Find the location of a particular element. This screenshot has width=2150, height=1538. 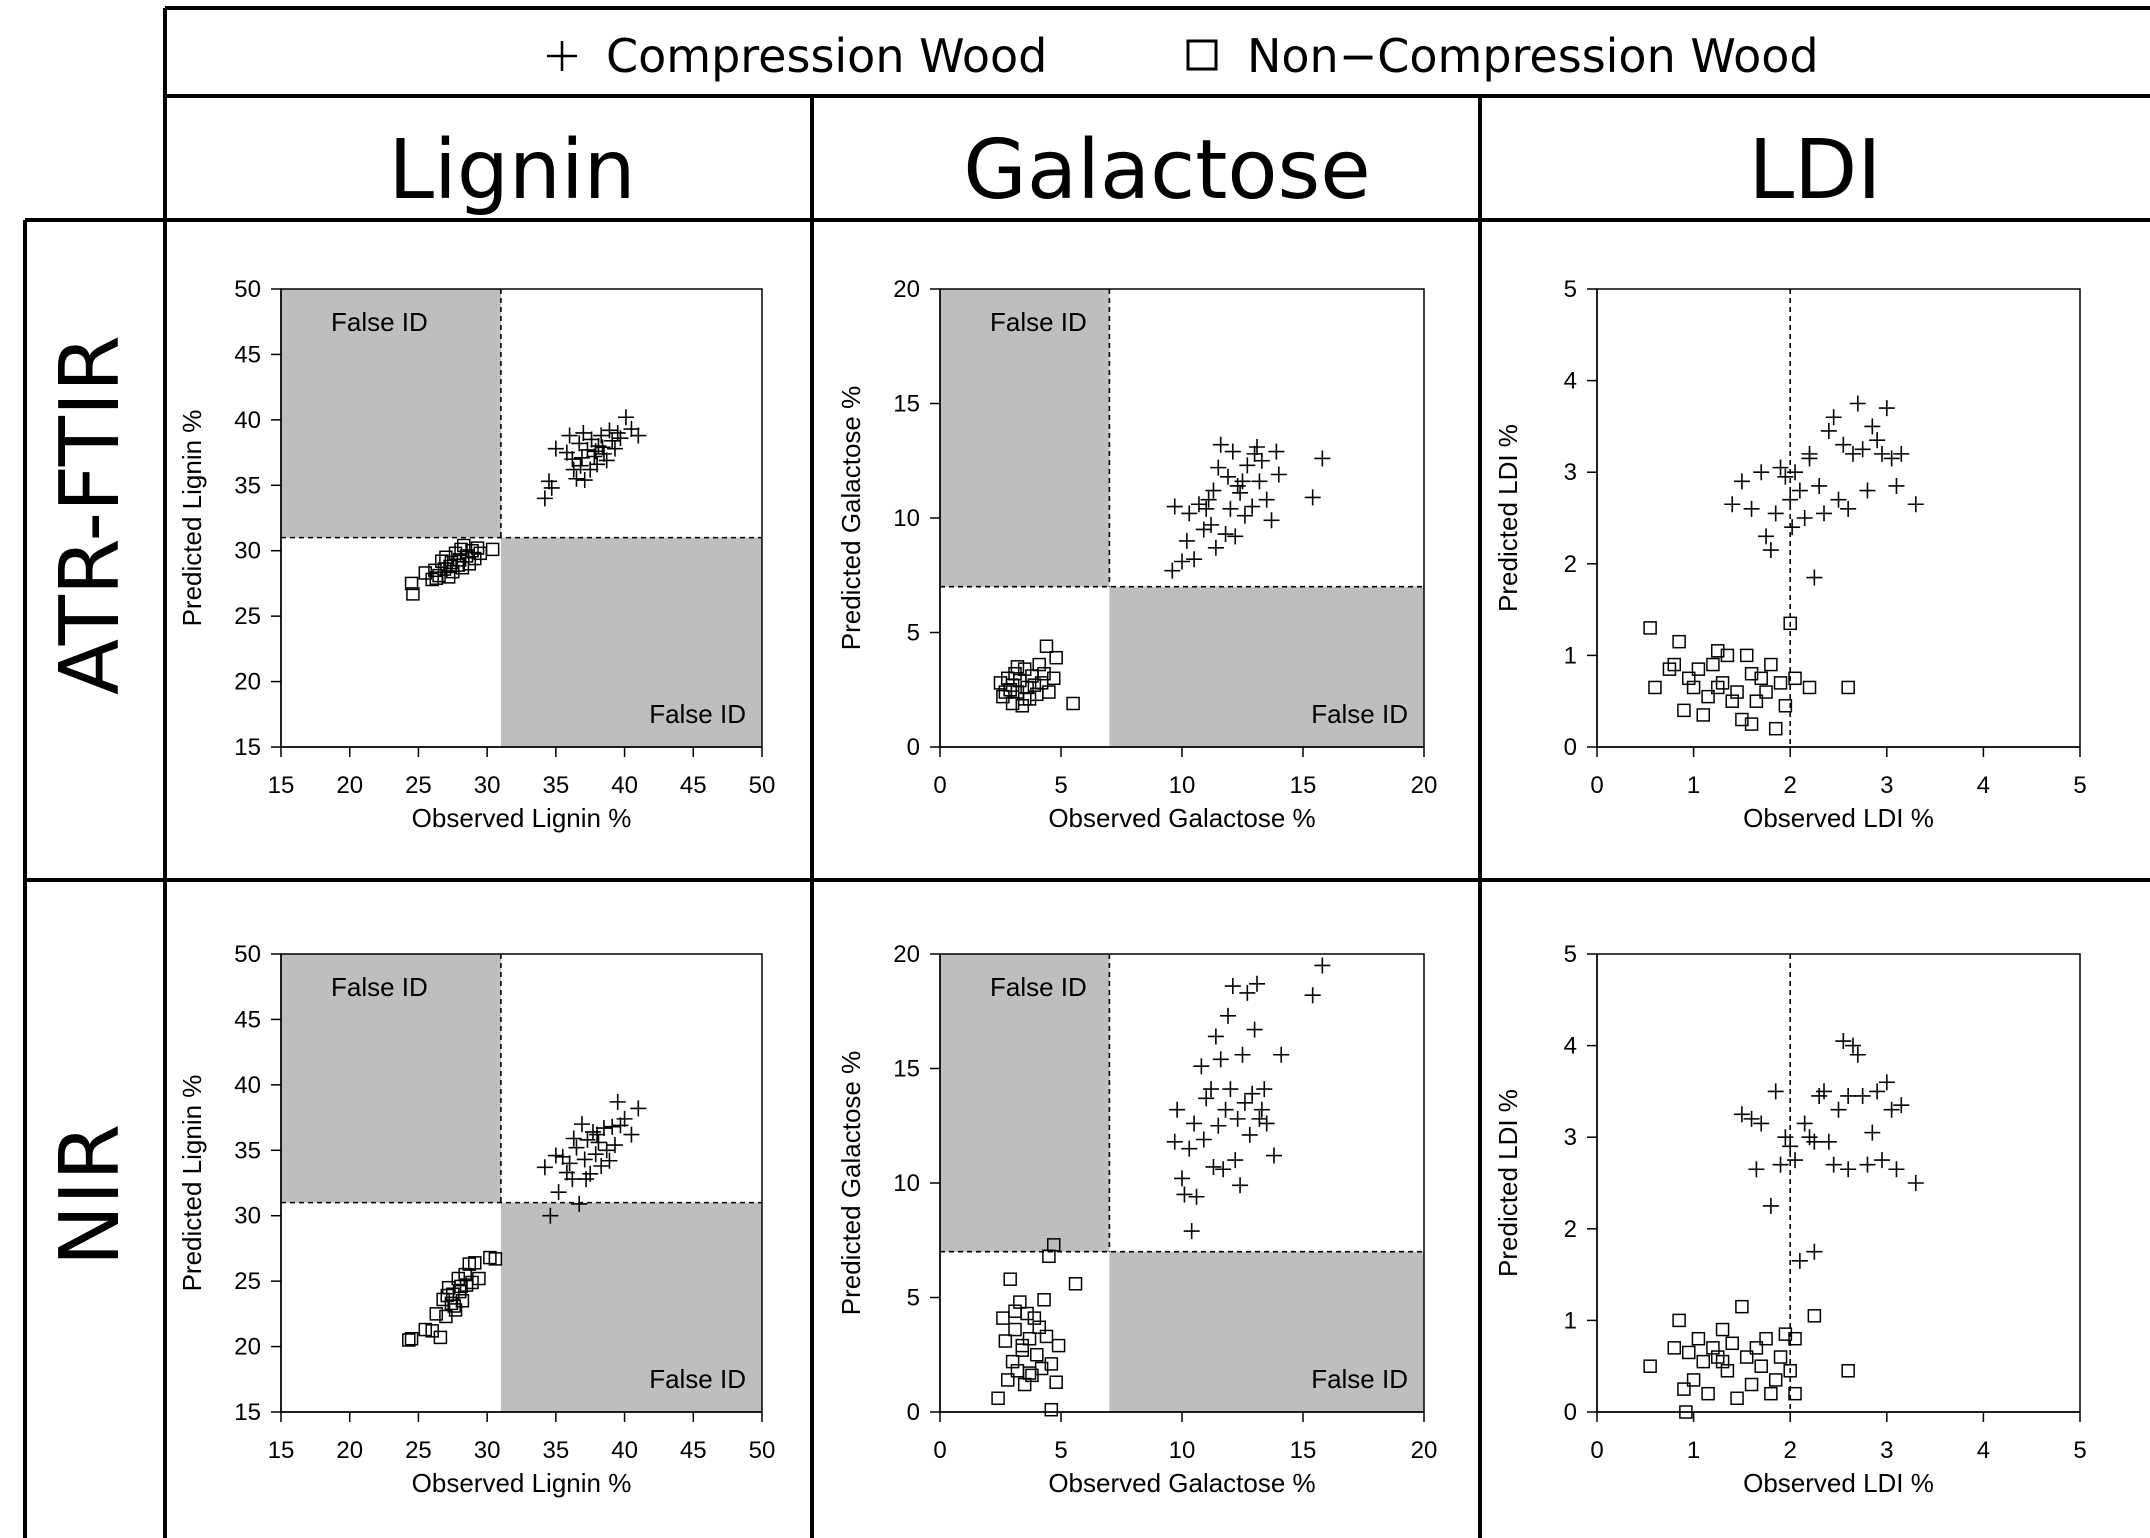

false-id-region-bottom-right is located at coordinates (1266, 1331).